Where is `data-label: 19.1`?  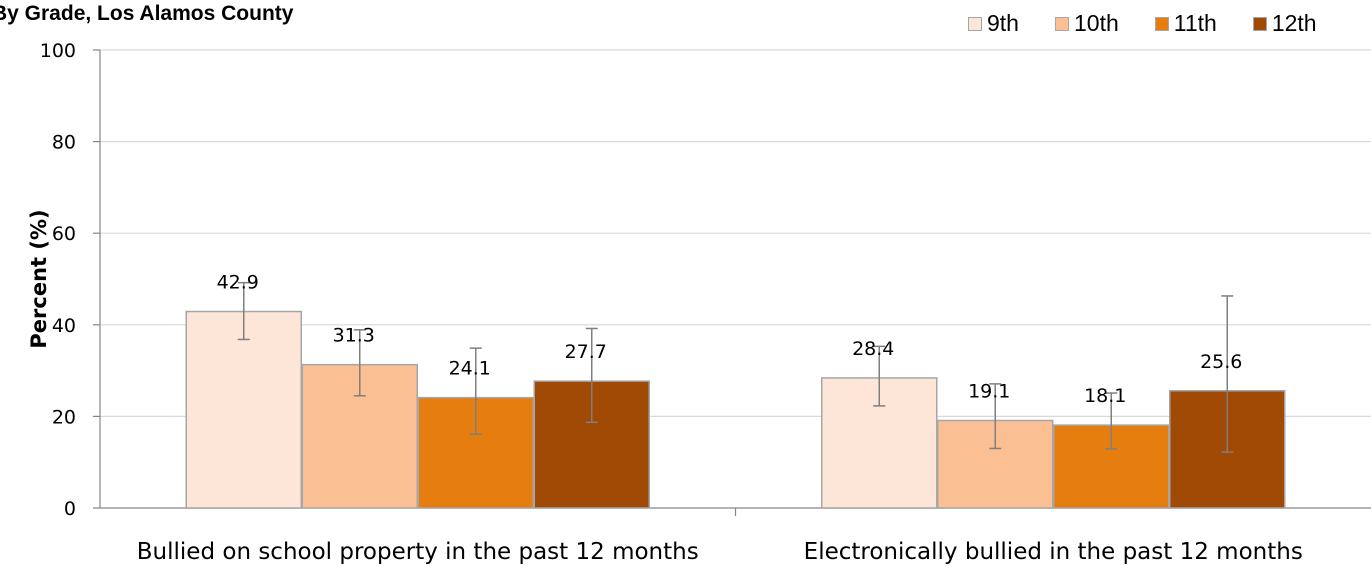
data-label: 19.1 is located at coordinates (989, 392).